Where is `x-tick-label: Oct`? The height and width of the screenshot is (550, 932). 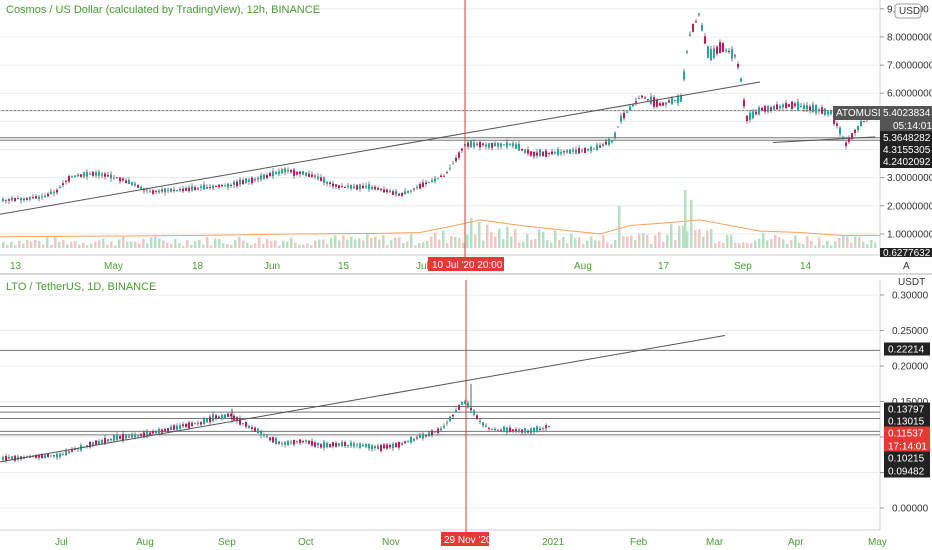
x-tick-label: Oct is located at coordinates (306, 542).